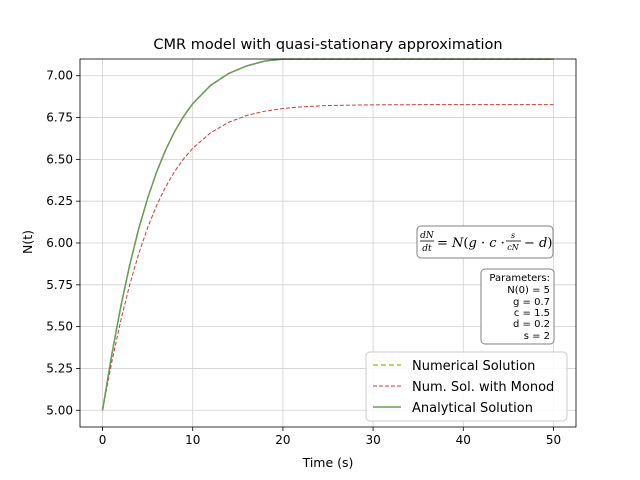  What do you see at coordinates (473, 366) in the screenshot?
I see `legend-label-numerical: Numerical Solution` at bounding box center [473, 366].